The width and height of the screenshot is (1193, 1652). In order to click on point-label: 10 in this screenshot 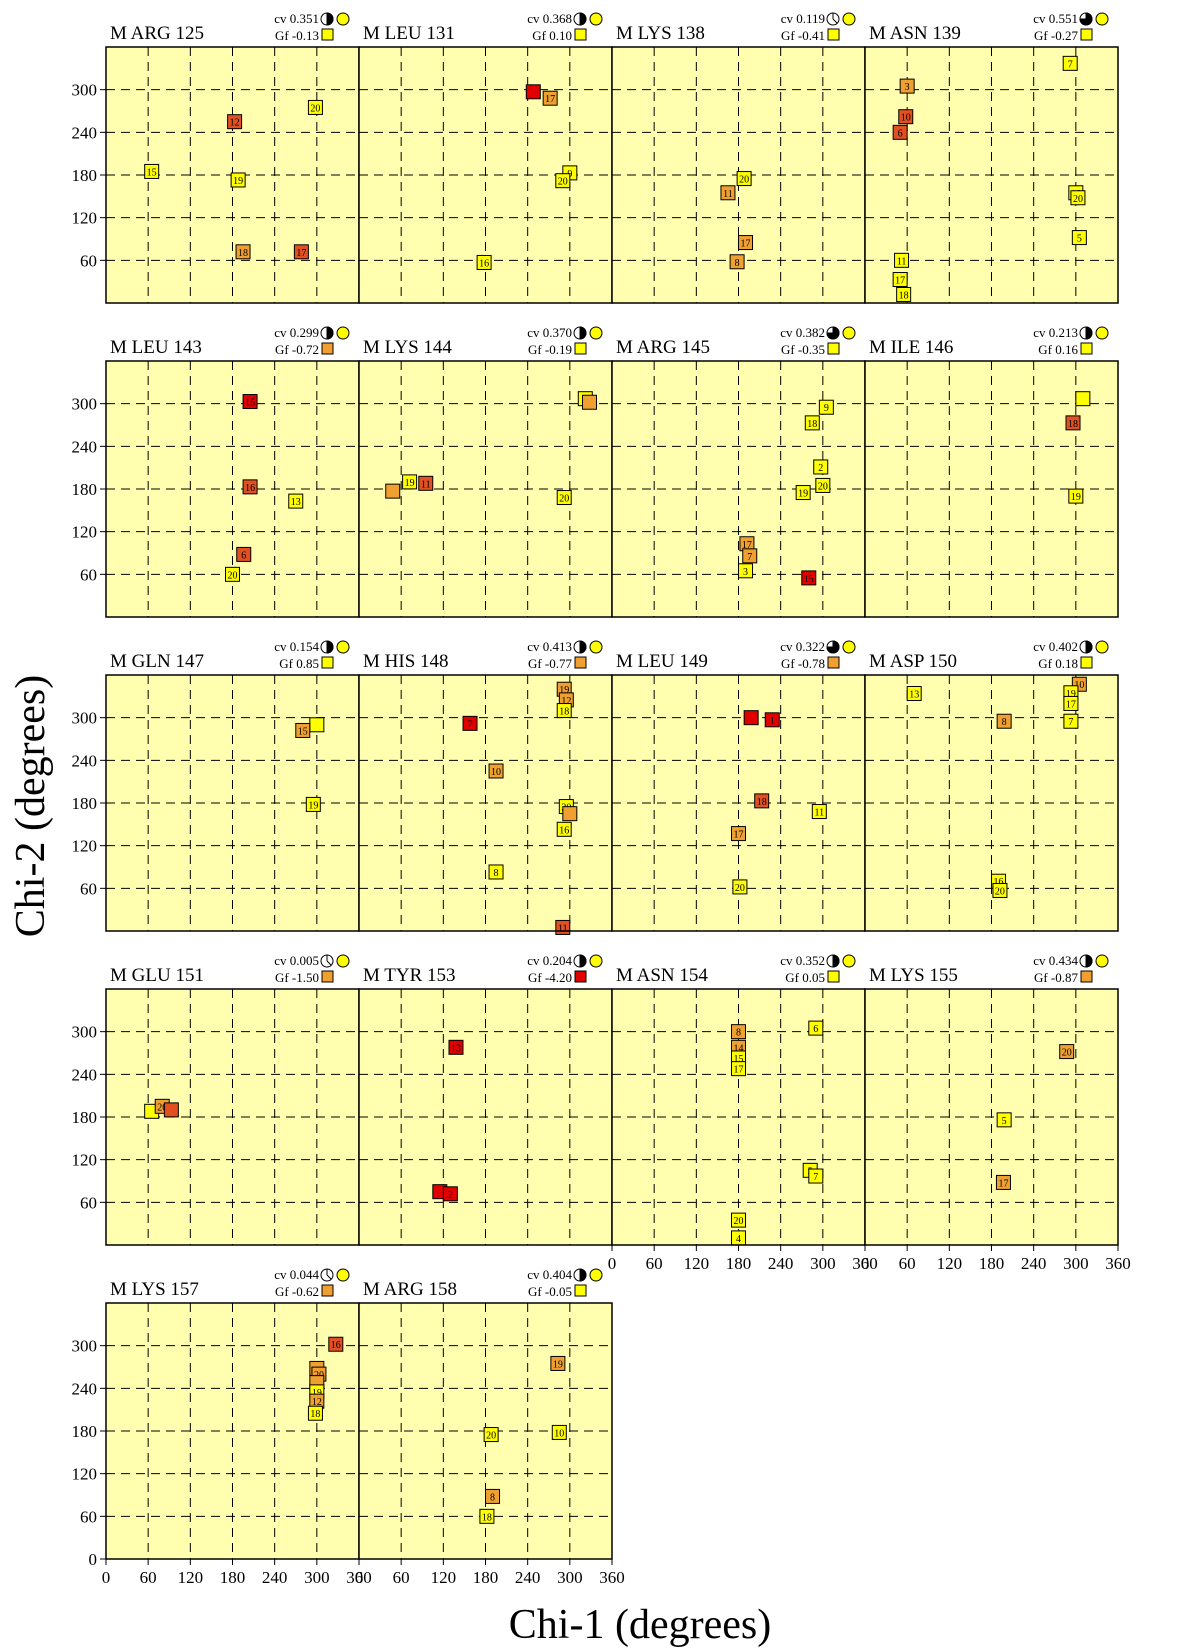, I will do `click(906, 118)`.